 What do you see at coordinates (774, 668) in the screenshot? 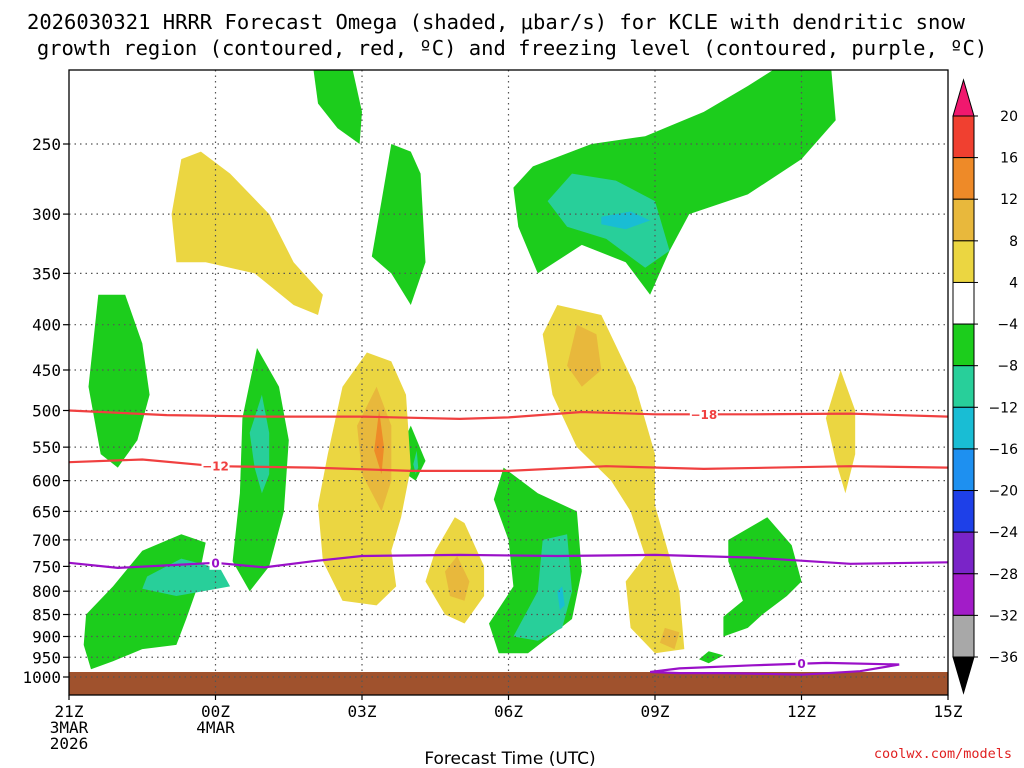
I see `contour-zero-loop` at bounding box center [774, 668].